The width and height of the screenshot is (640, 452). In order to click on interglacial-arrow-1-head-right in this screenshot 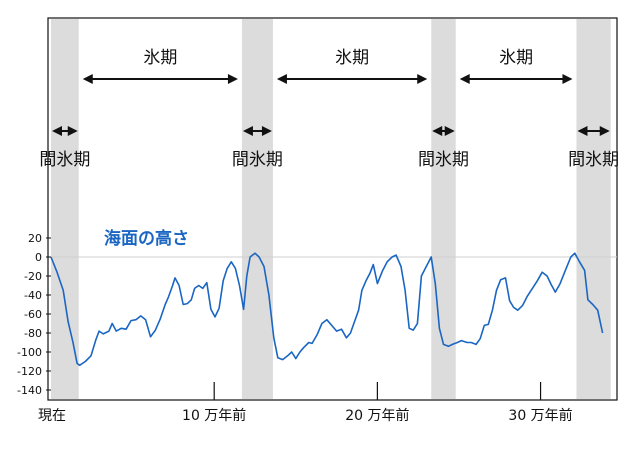, I will do `click(266, 131)`.